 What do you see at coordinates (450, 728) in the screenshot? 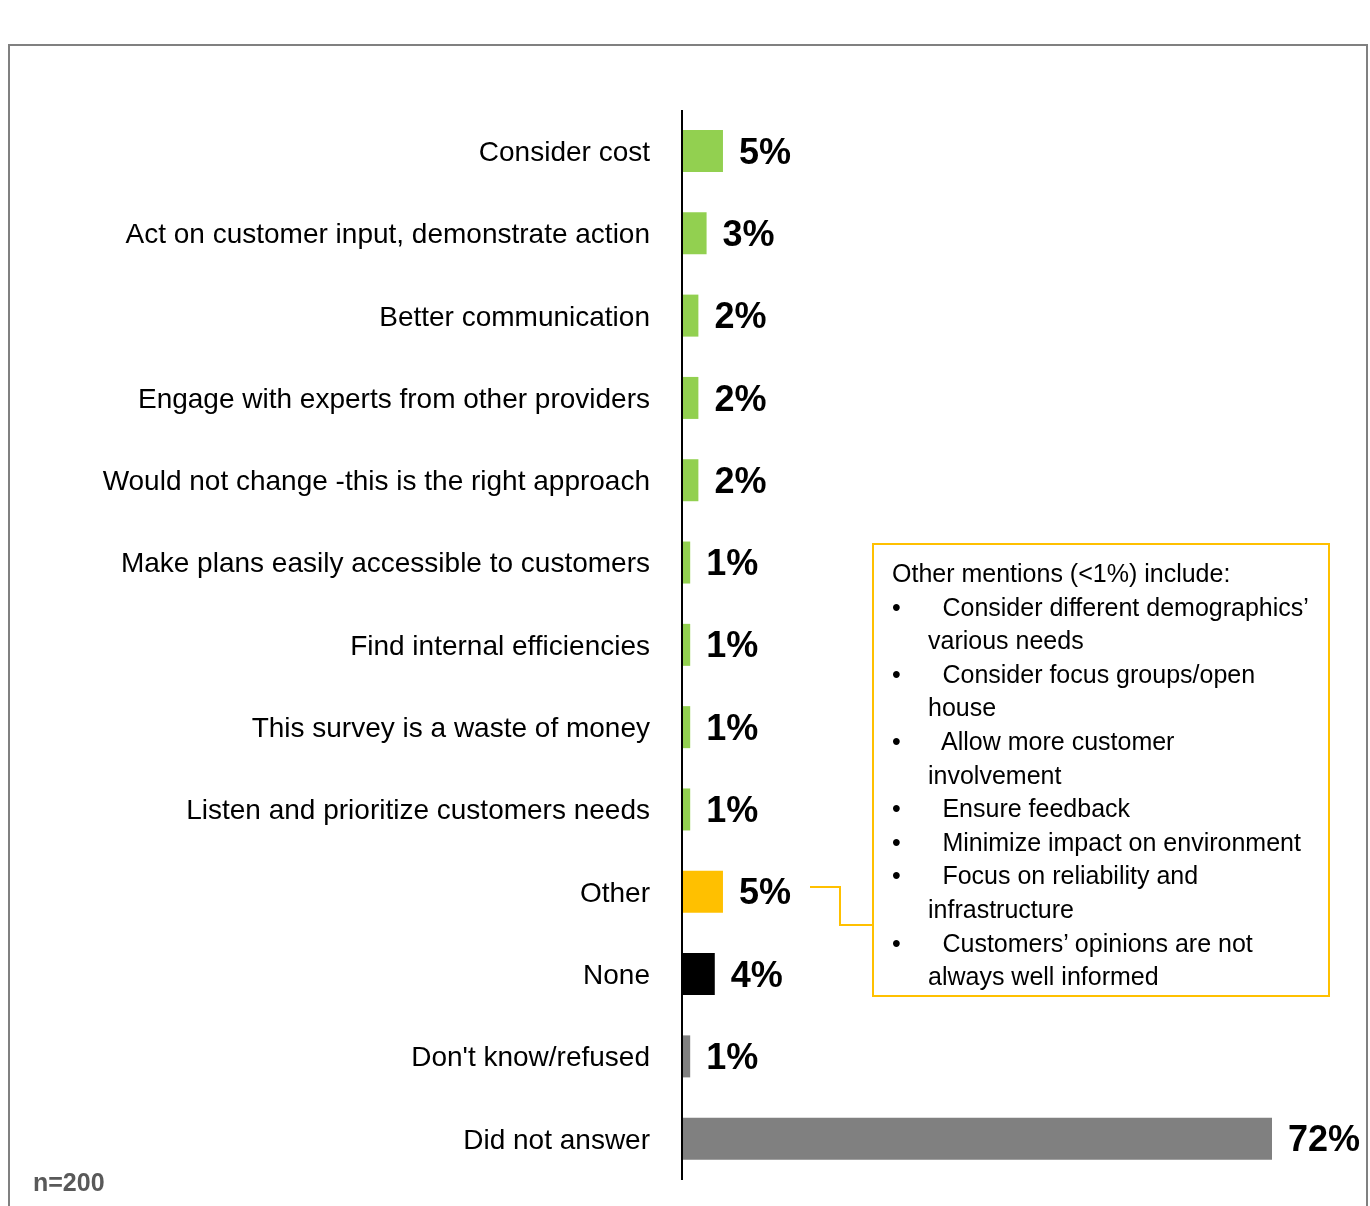
I see `y-tick-label: This survey is a waste of money` at bounding box center [450, 728].